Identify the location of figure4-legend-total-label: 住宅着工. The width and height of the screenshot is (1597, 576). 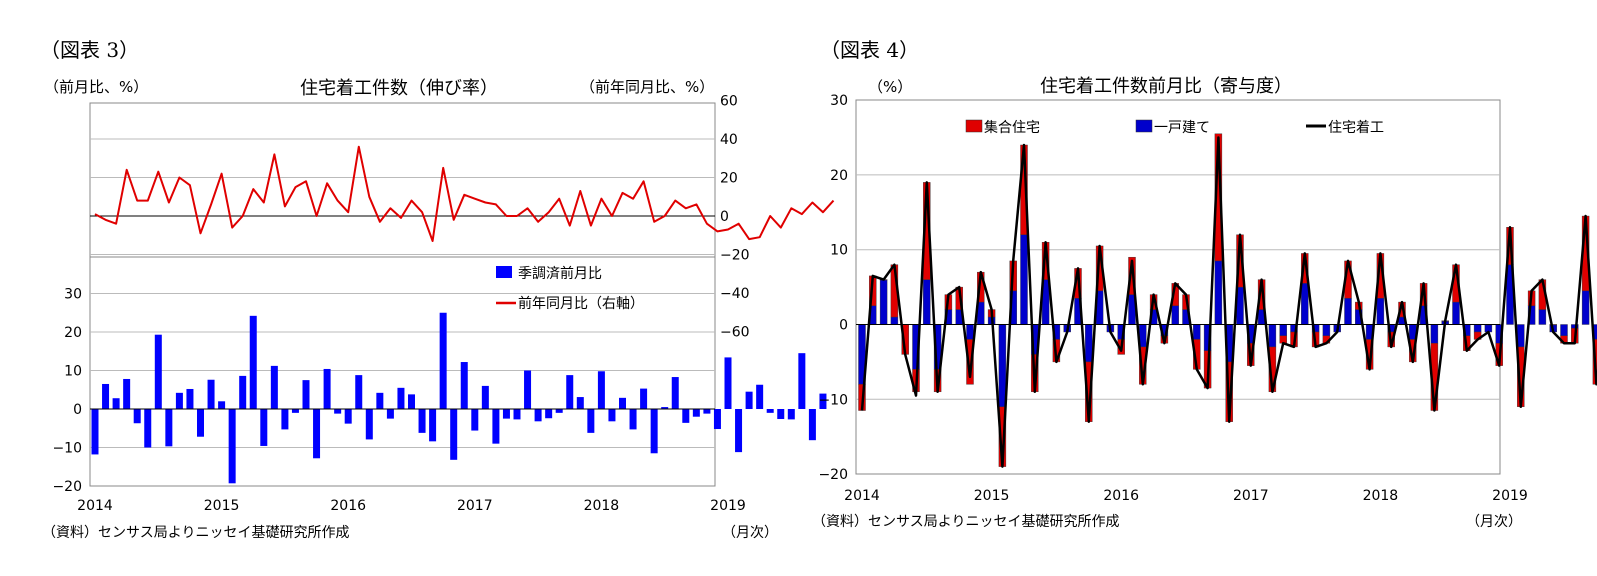
(1356, 128).